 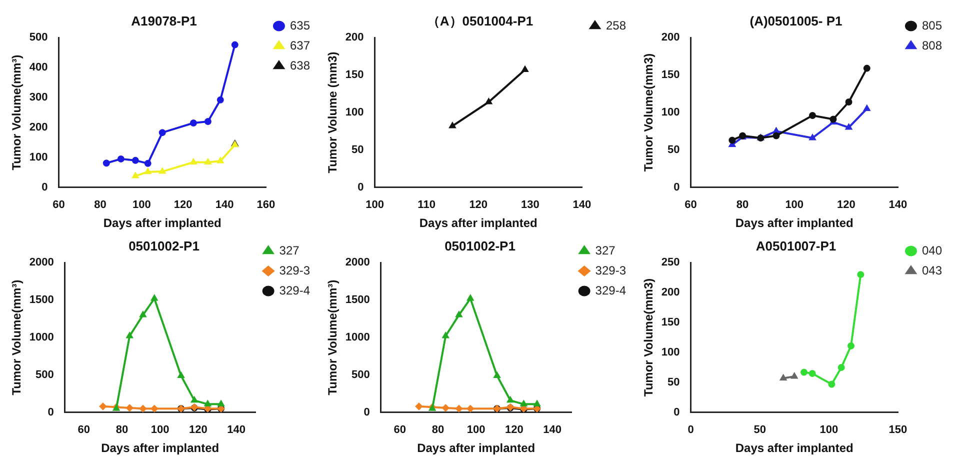 What do you see at coordinates (616, 25) in the screenshot?
I see `legend-label: 258` at bounding box center [616, 25].